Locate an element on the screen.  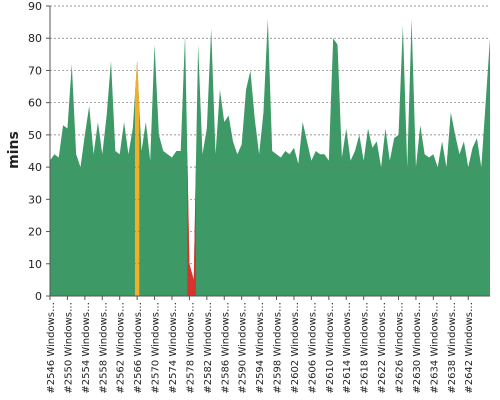
y-tick-label: 40 is located at coordinates (35, 167).